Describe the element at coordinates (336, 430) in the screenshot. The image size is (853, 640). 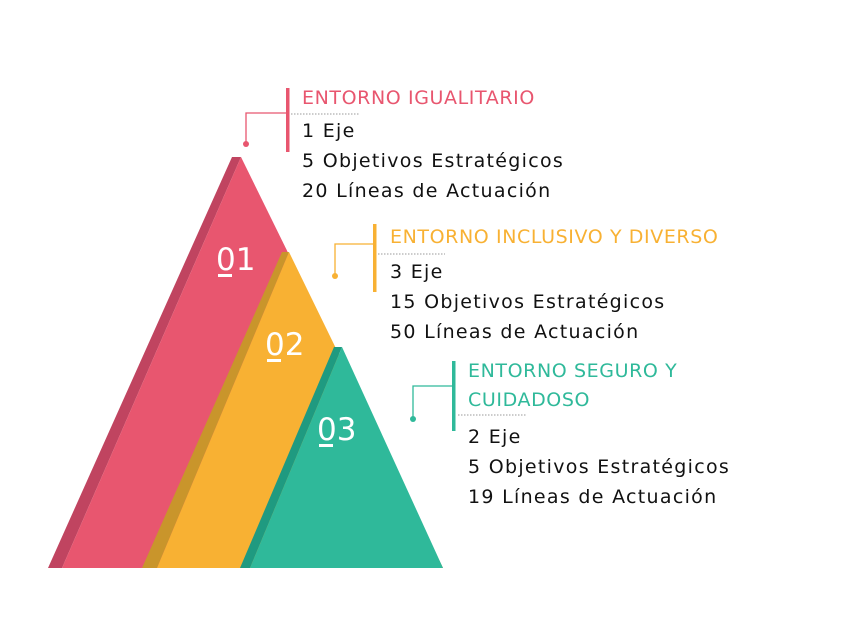
I see `section-number-3: 03` at that location.